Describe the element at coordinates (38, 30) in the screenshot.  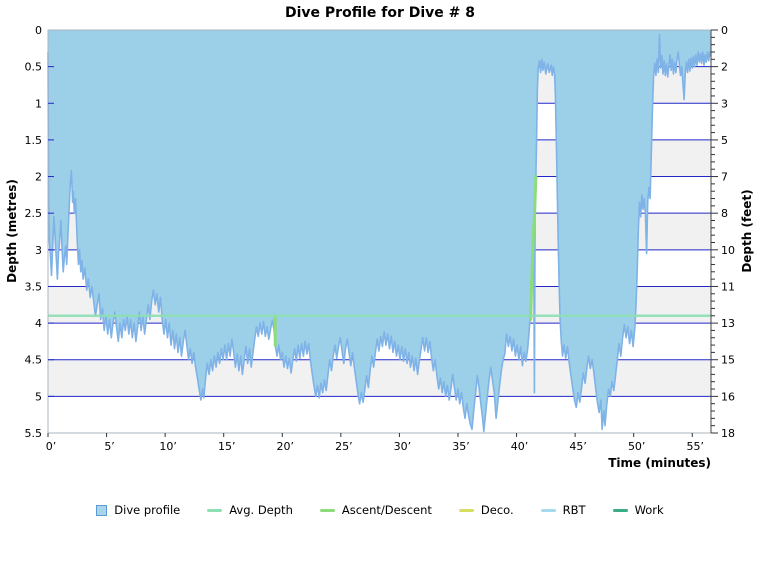
I see `y-axis-tick-label-metres: 0` at that location.